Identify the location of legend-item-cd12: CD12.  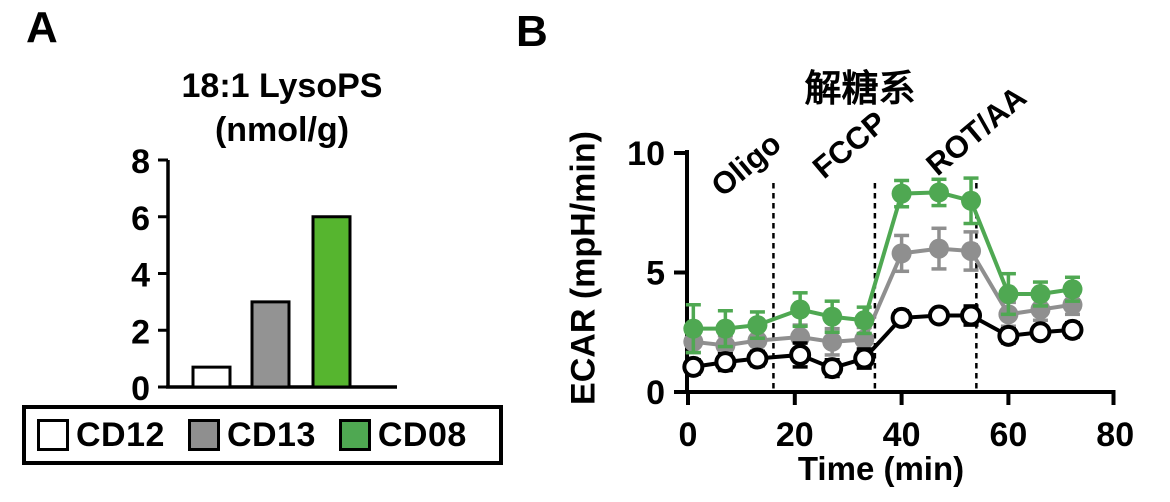
(101, 435).